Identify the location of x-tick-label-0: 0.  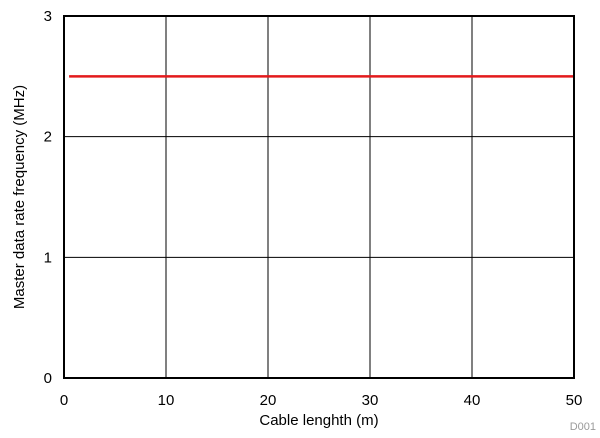
(64, 400).